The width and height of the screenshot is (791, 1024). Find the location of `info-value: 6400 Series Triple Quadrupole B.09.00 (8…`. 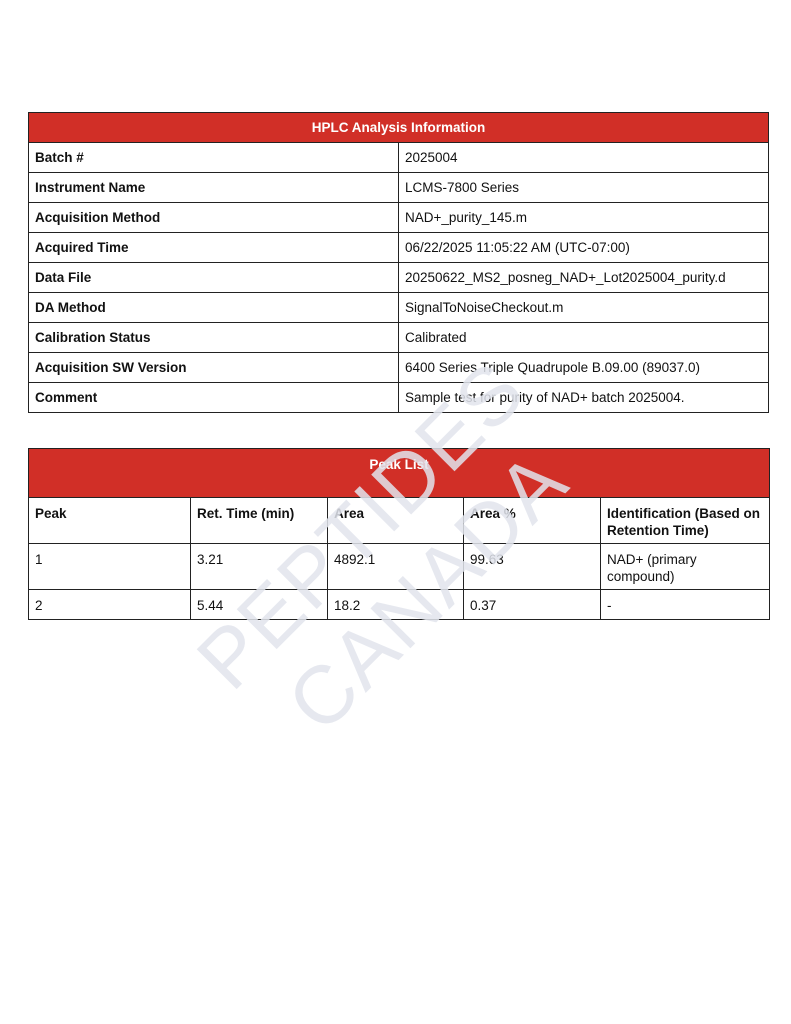

info-value: 6400 Series Triple Quadrupole B.09.00 (8… is located at coordinates (583, 367).